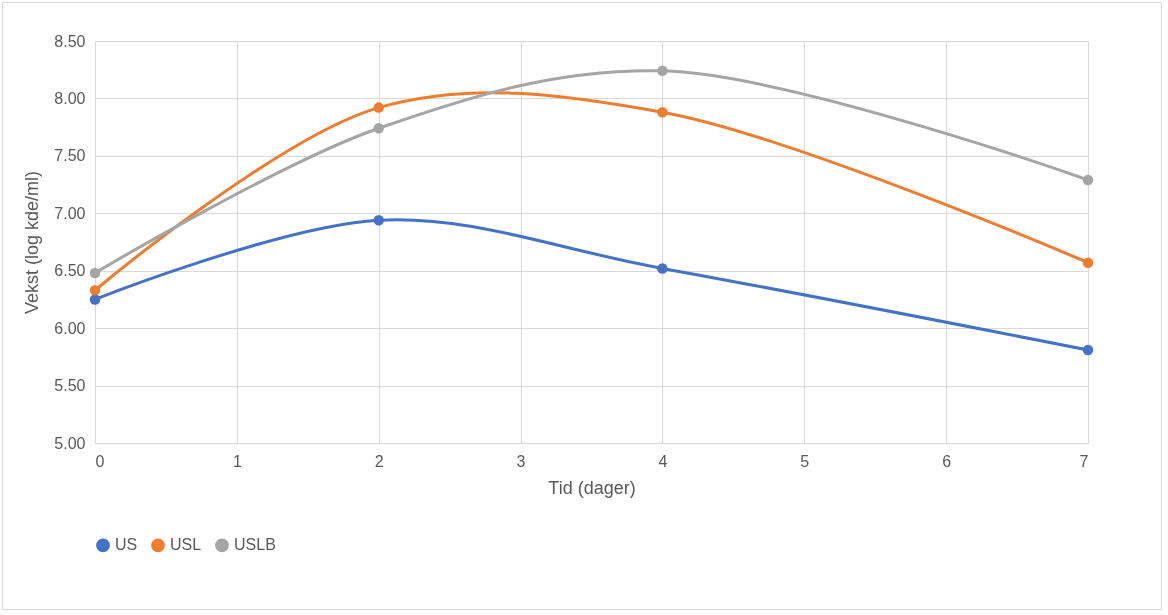 This screenshot has height=615, width=1168. What do you see at coordinates (186, 545) in the screenshot?
I see `legend-label: USL` at bounding box center [186, 545].